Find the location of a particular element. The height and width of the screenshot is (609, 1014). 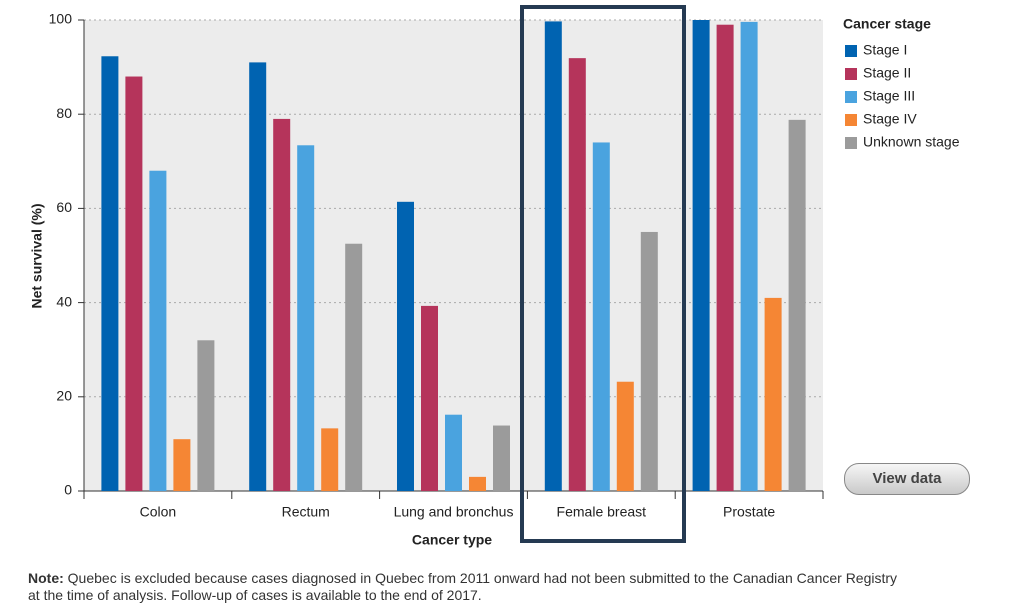

legend-label: Unknown stage is located at coordinates (911, 142).